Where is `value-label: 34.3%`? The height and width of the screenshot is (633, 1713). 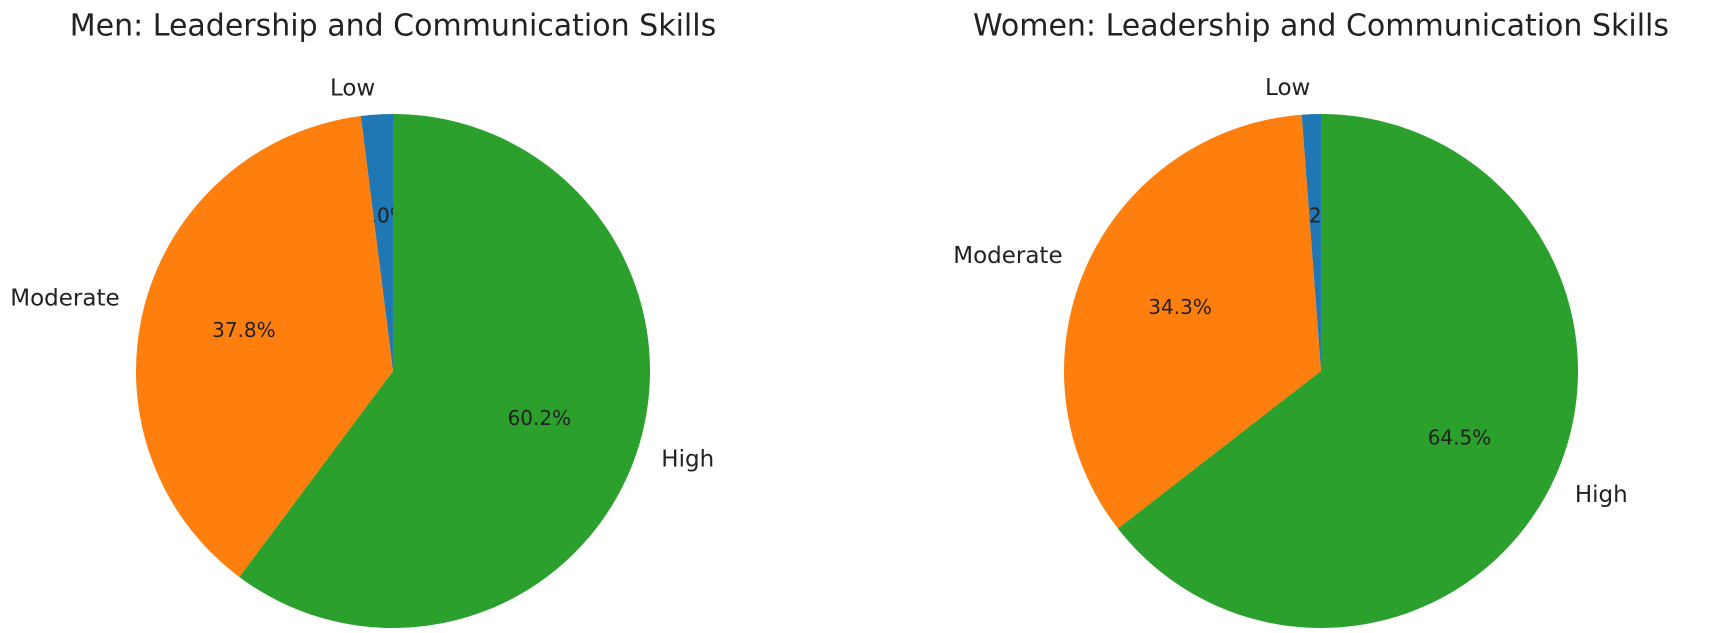
value-label: 34.3% is located at coordinates (1180, 307).